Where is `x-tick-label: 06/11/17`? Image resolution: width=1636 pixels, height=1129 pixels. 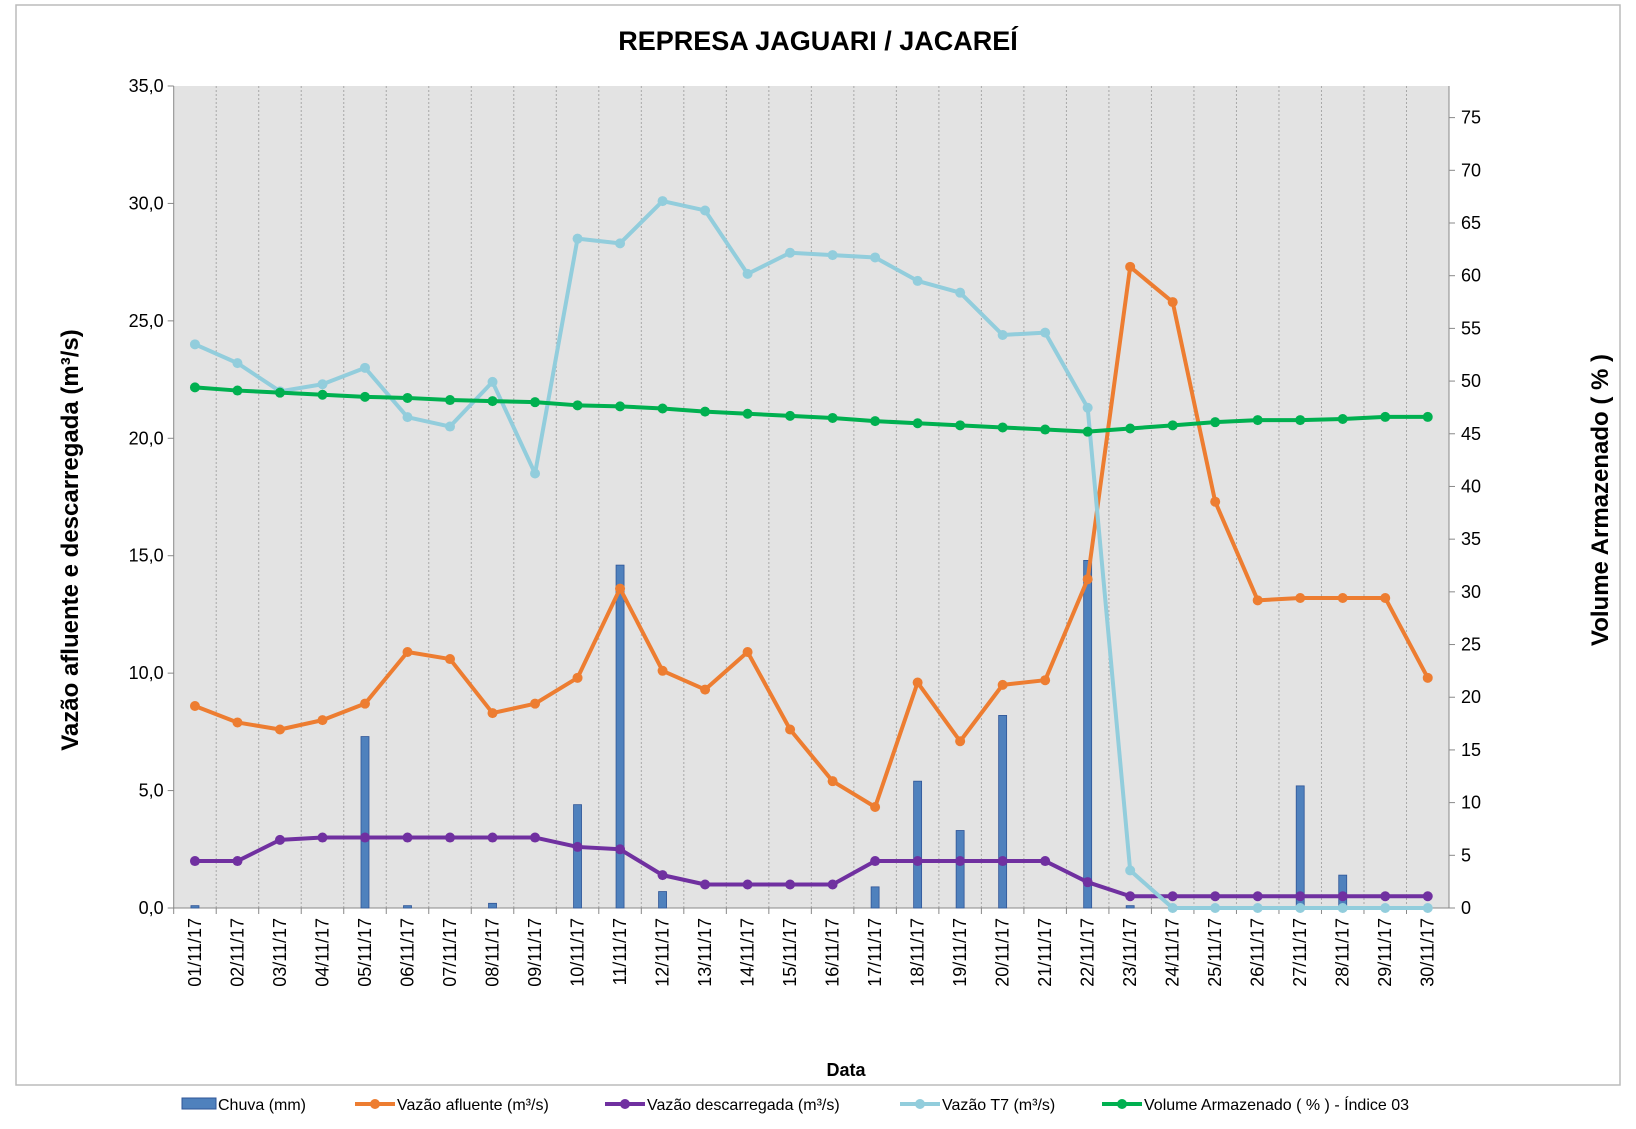
x-tick-label: 06/11/17 is located at coordinates (408, 952).